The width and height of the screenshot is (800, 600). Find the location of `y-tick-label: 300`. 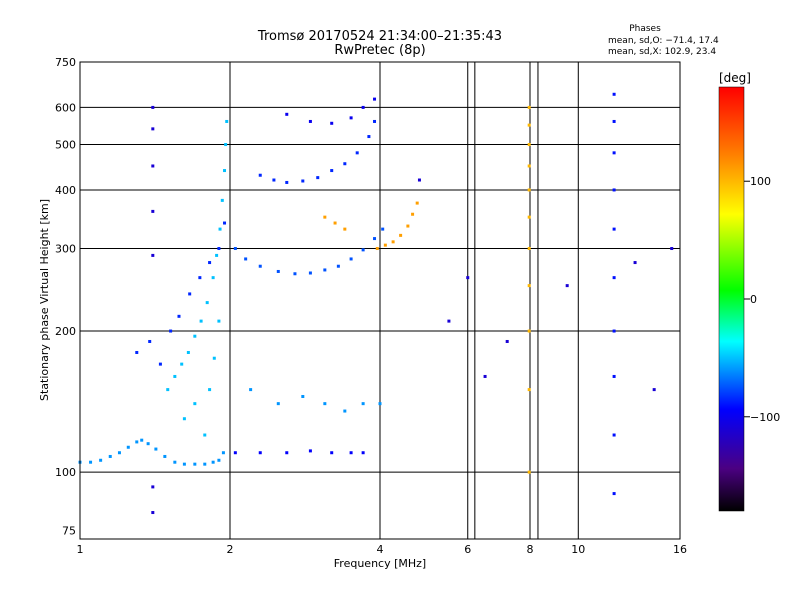

y-tick-label: 300 is located at coordinates (65, 249).